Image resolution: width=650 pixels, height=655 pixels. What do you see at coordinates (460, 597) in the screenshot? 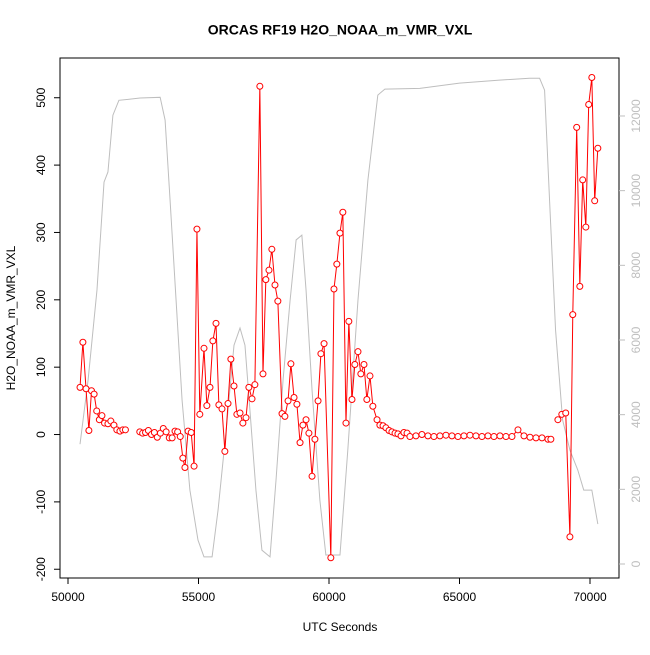
I see `x-tick-label: 65000` at bounding box center [460, 597].